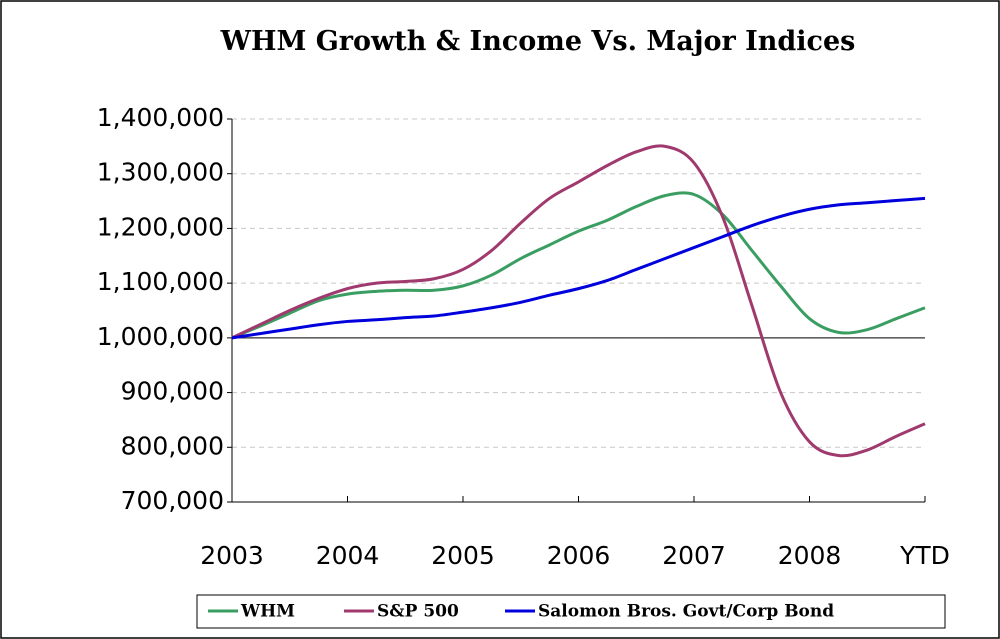  I want to click on y-tick-label: 1,100,000, so click(160, 281).